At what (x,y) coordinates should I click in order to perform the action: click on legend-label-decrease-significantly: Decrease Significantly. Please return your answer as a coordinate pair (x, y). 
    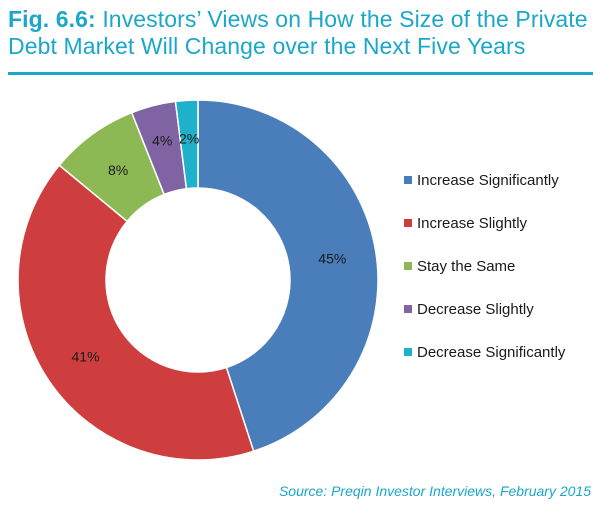
    Looking at the image, I should click on (491, 352).